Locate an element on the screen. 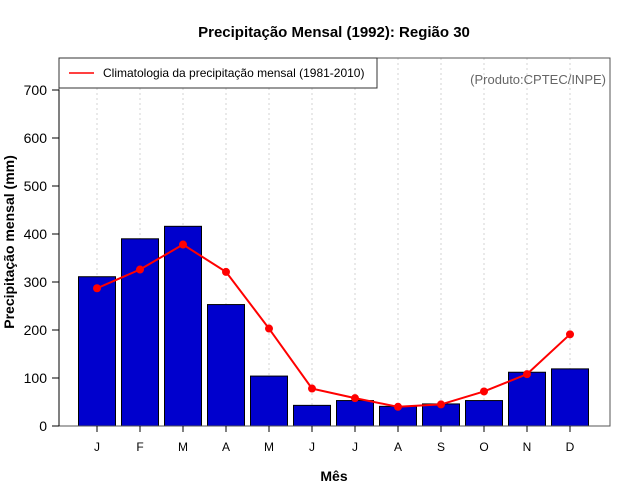 The width and height of the screenshot is (640, 500). x-tick-label: O is located at coordinates (483, 447).